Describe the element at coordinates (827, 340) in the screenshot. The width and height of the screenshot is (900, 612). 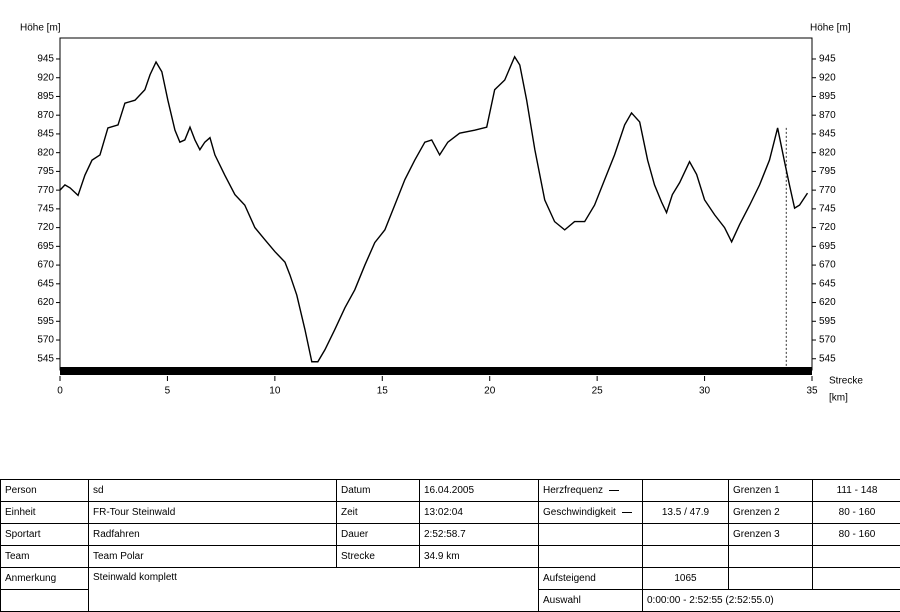
I see `y-tick-label-right: 570` at that location.